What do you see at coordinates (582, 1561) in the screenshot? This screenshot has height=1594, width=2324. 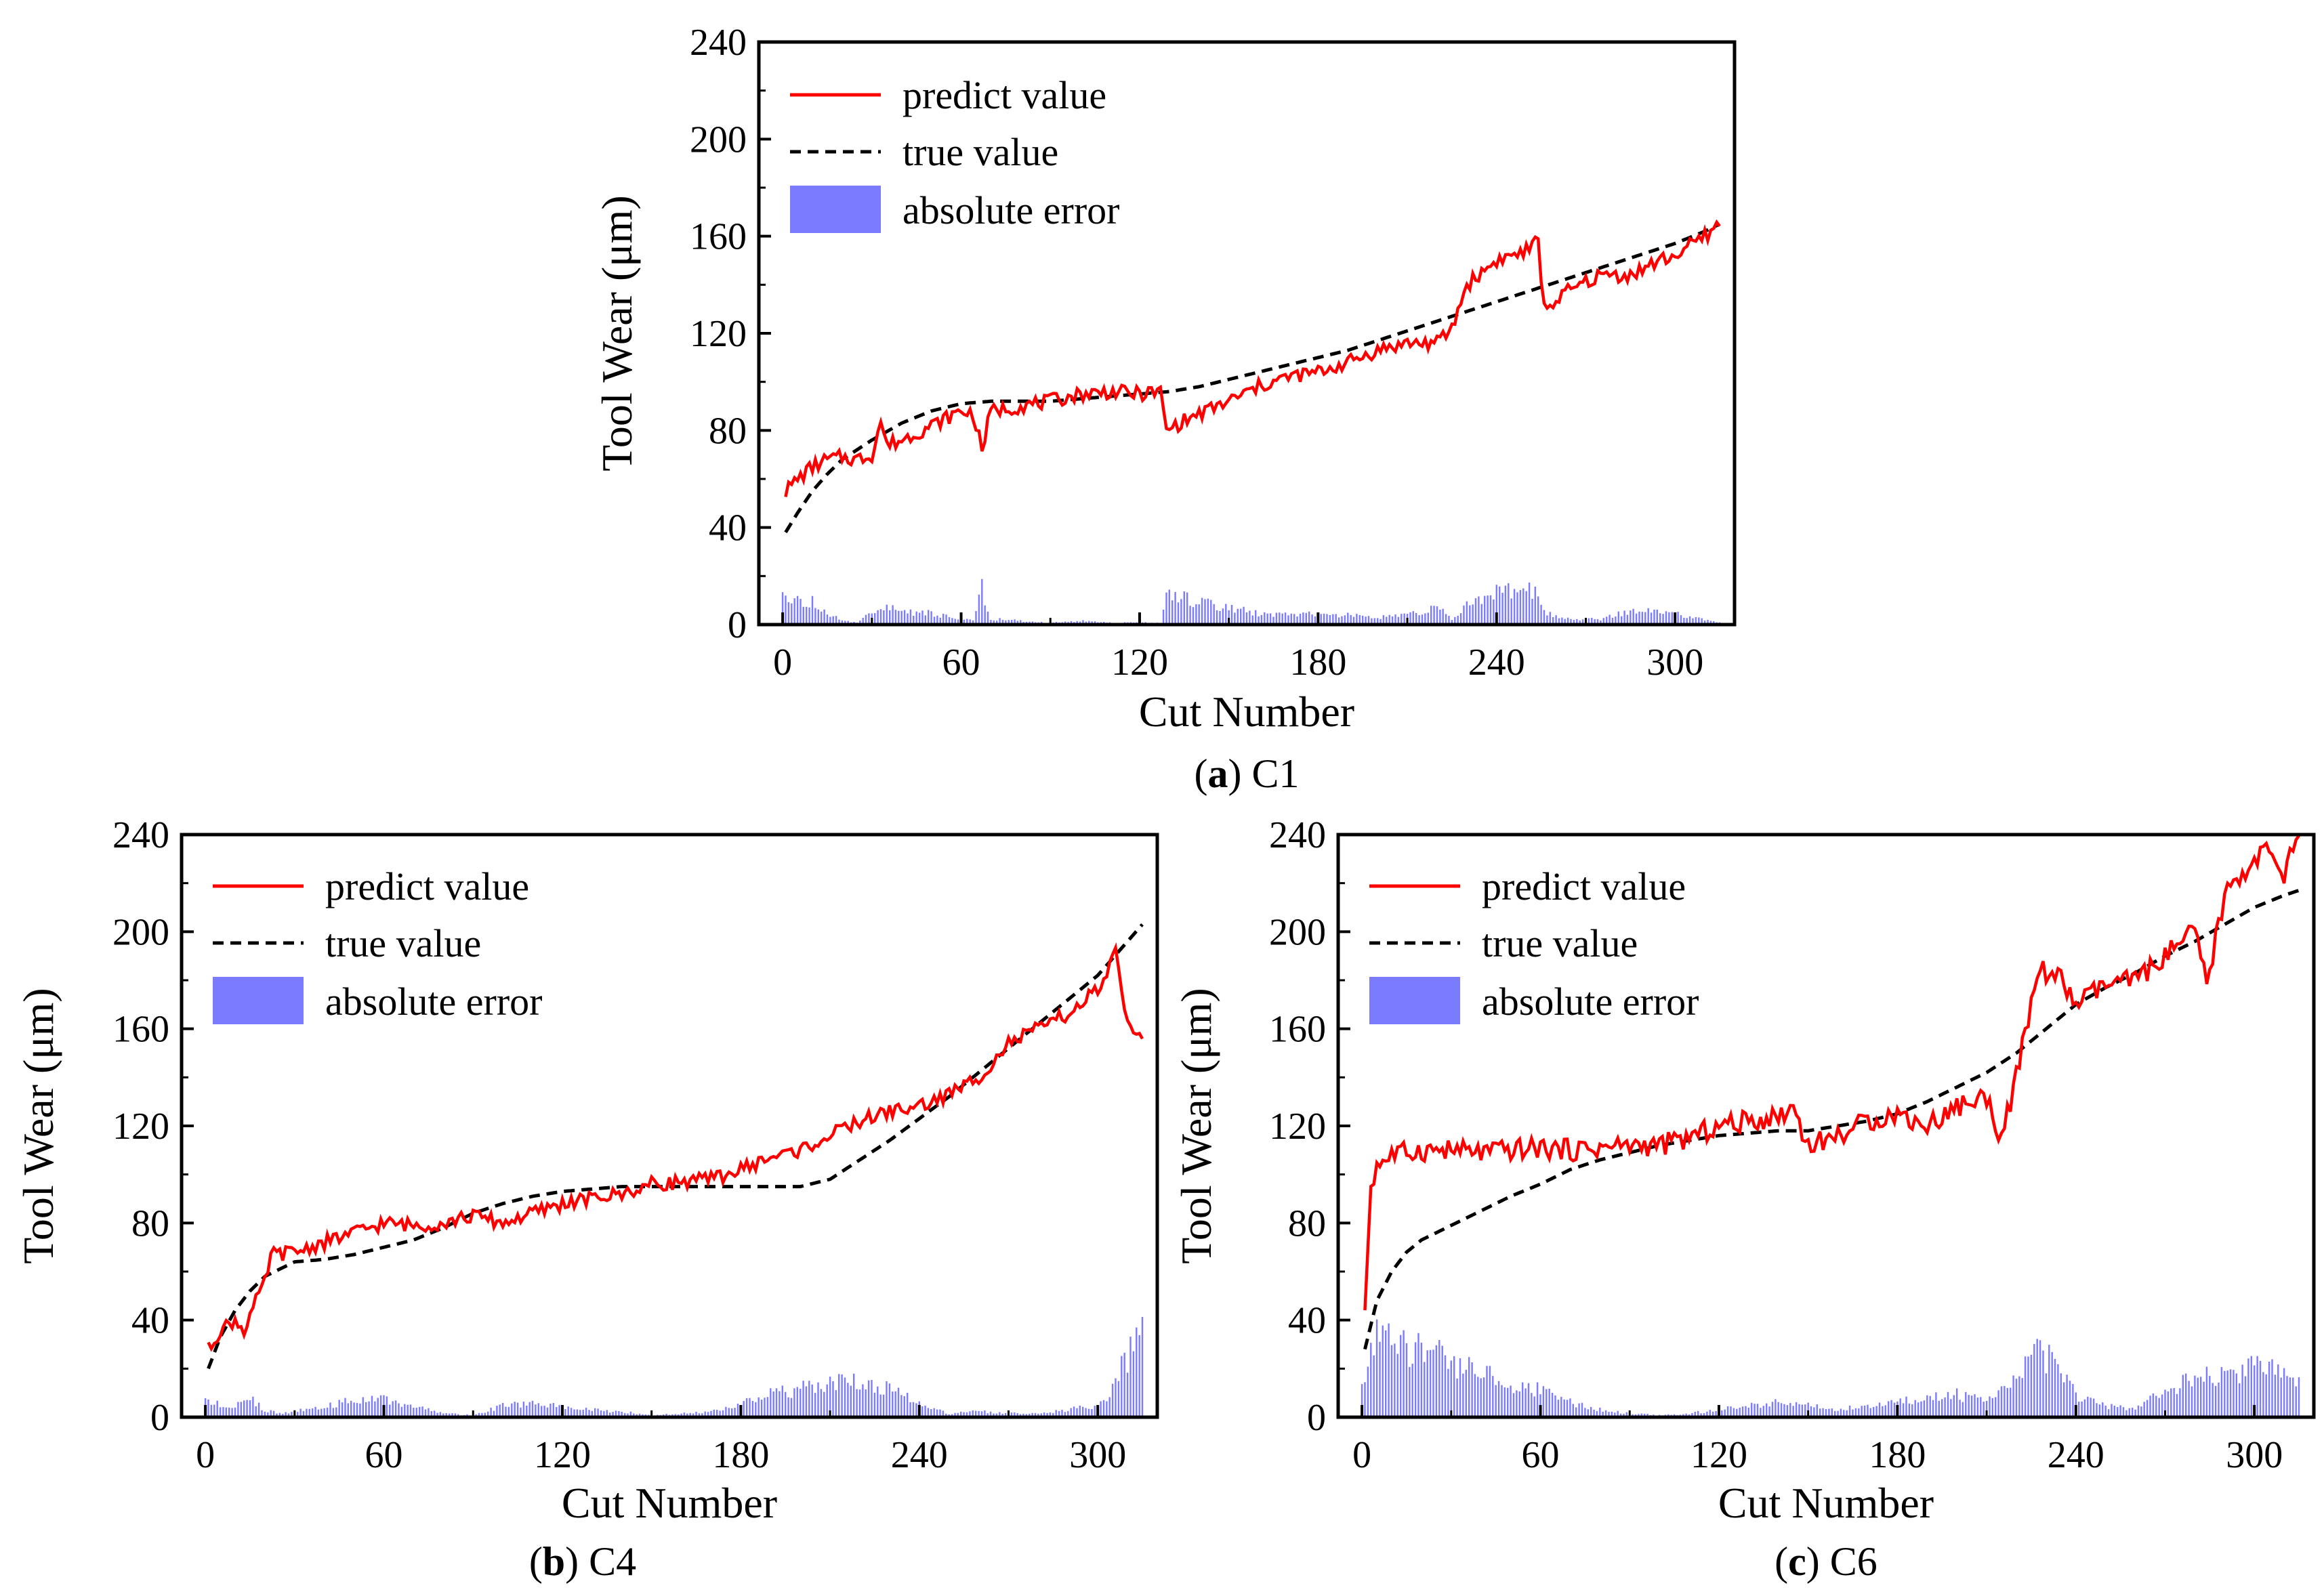 I see `panel-caption: (b) C4` at bounding box center [582, 1561].